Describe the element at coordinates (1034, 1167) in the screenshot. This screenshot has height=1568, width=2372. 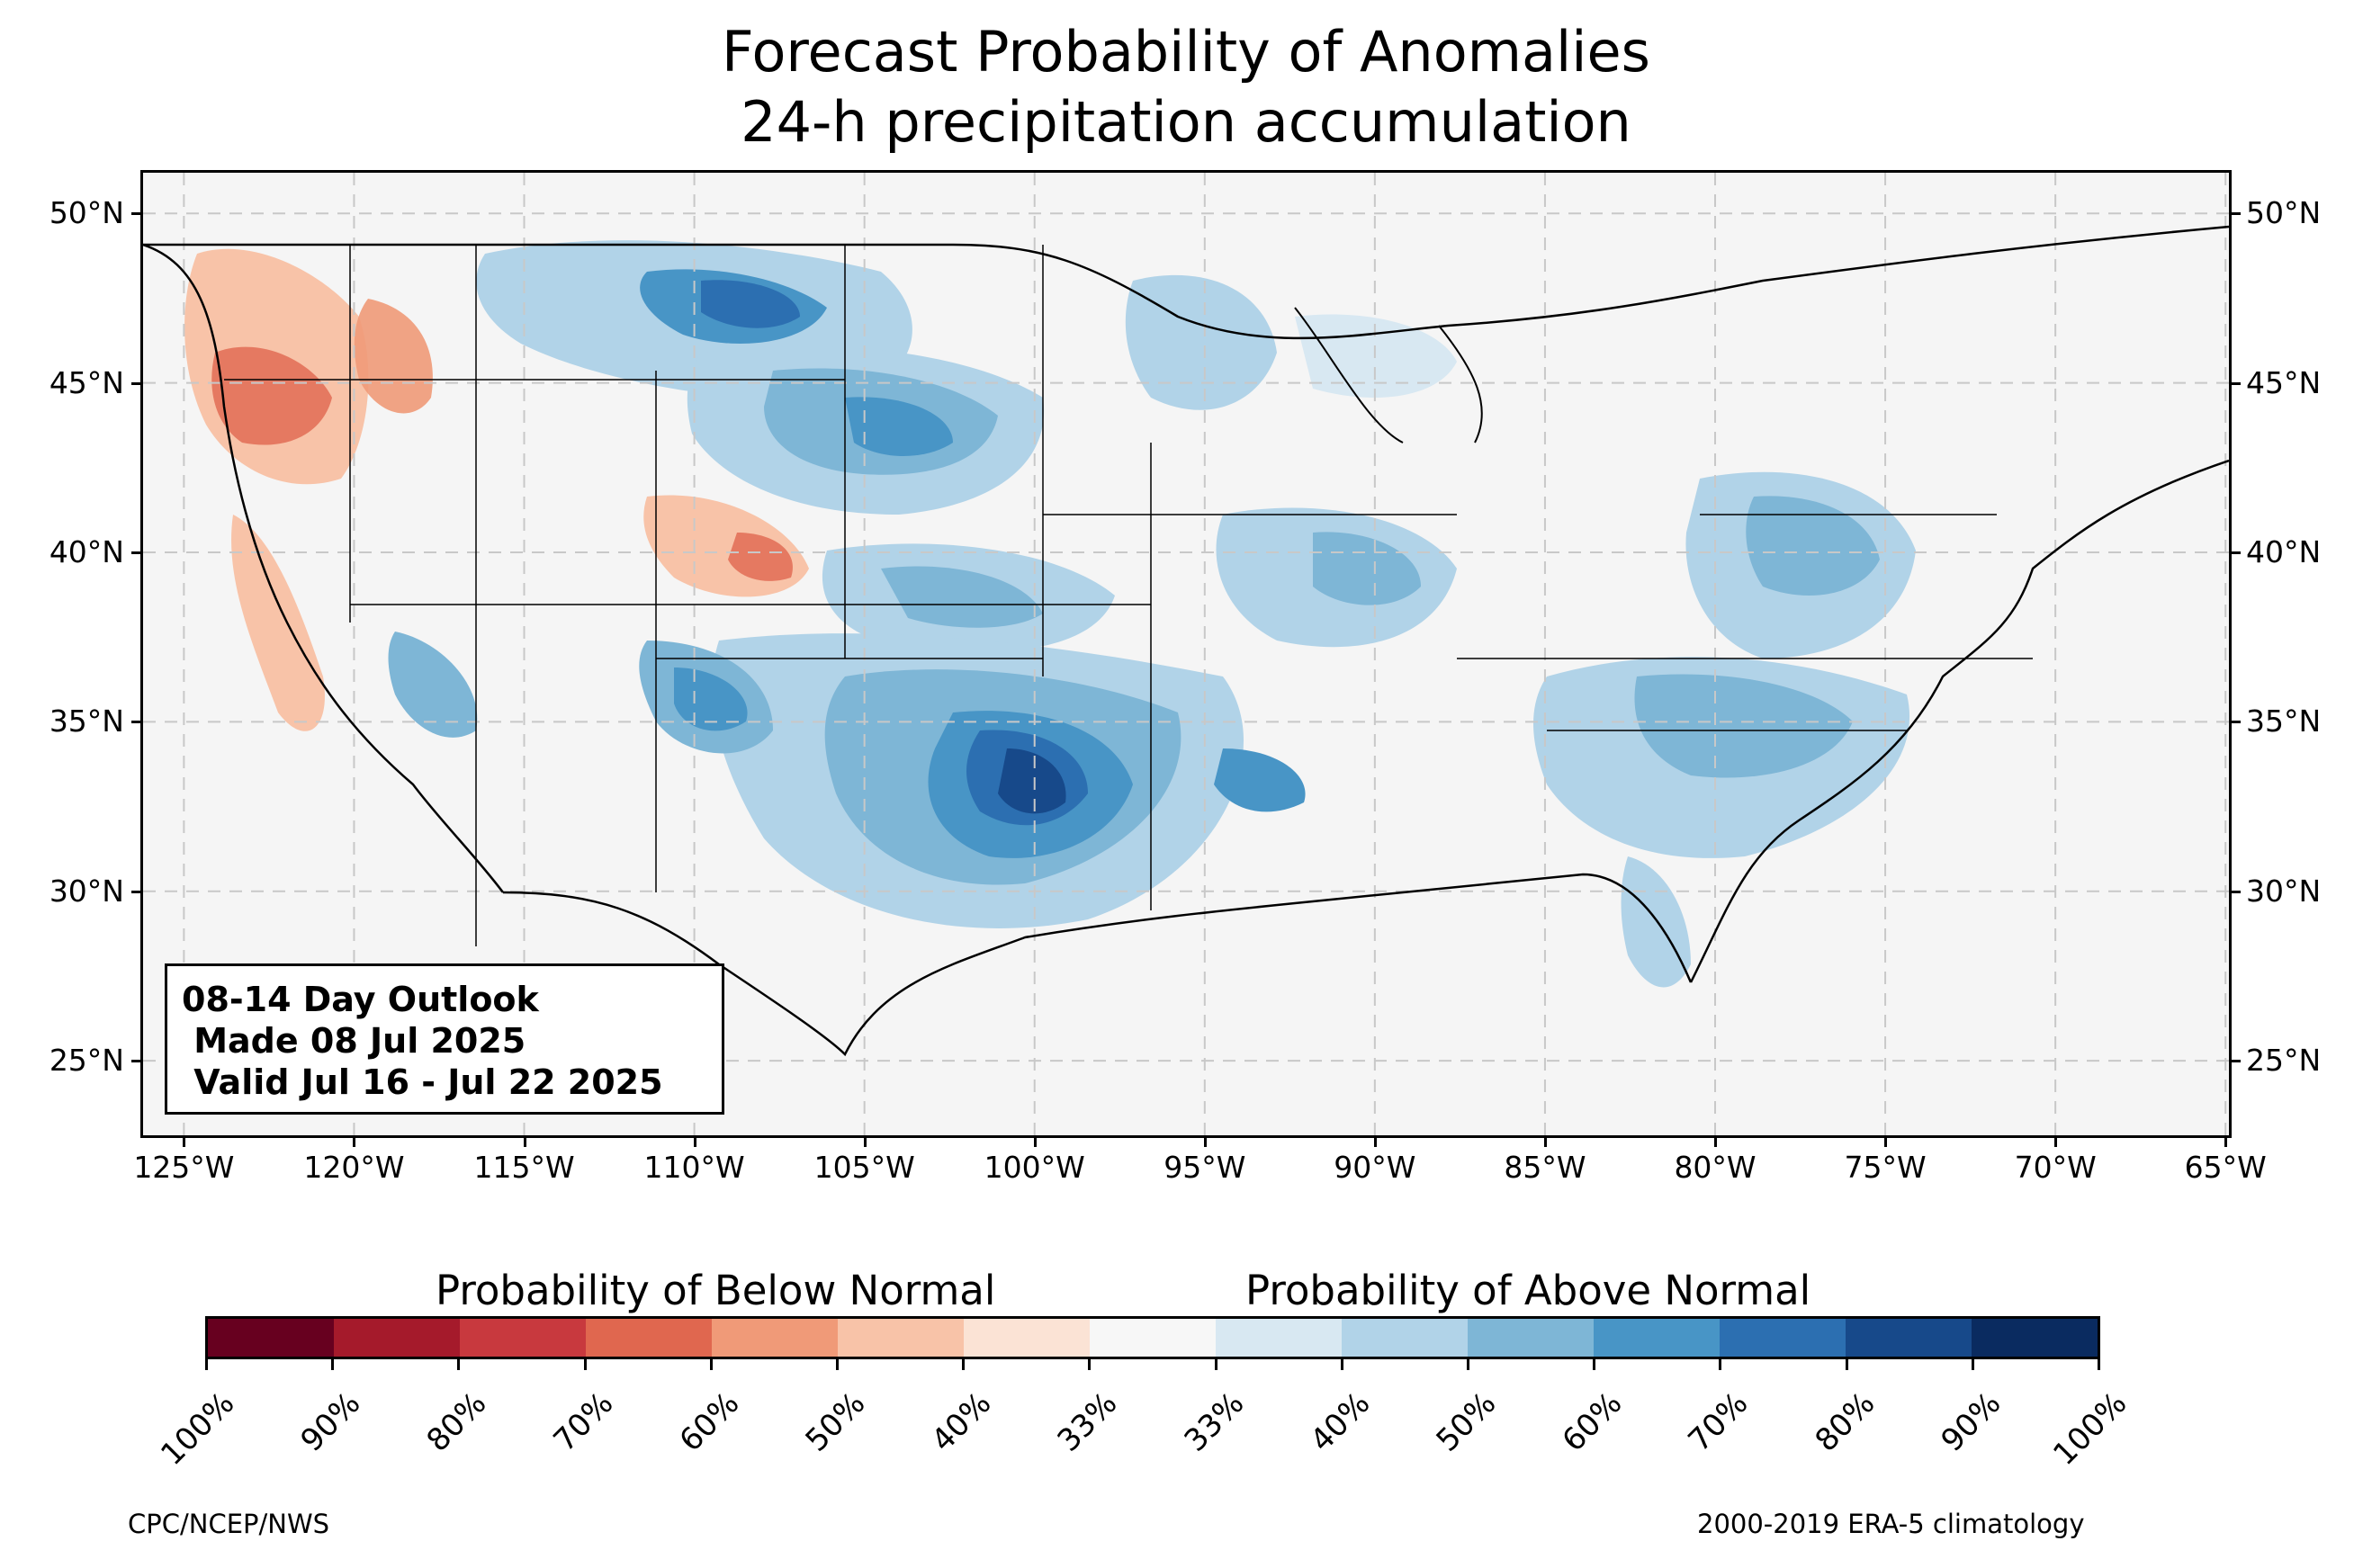
I see `lon-tick-label: 100°W` at that location.